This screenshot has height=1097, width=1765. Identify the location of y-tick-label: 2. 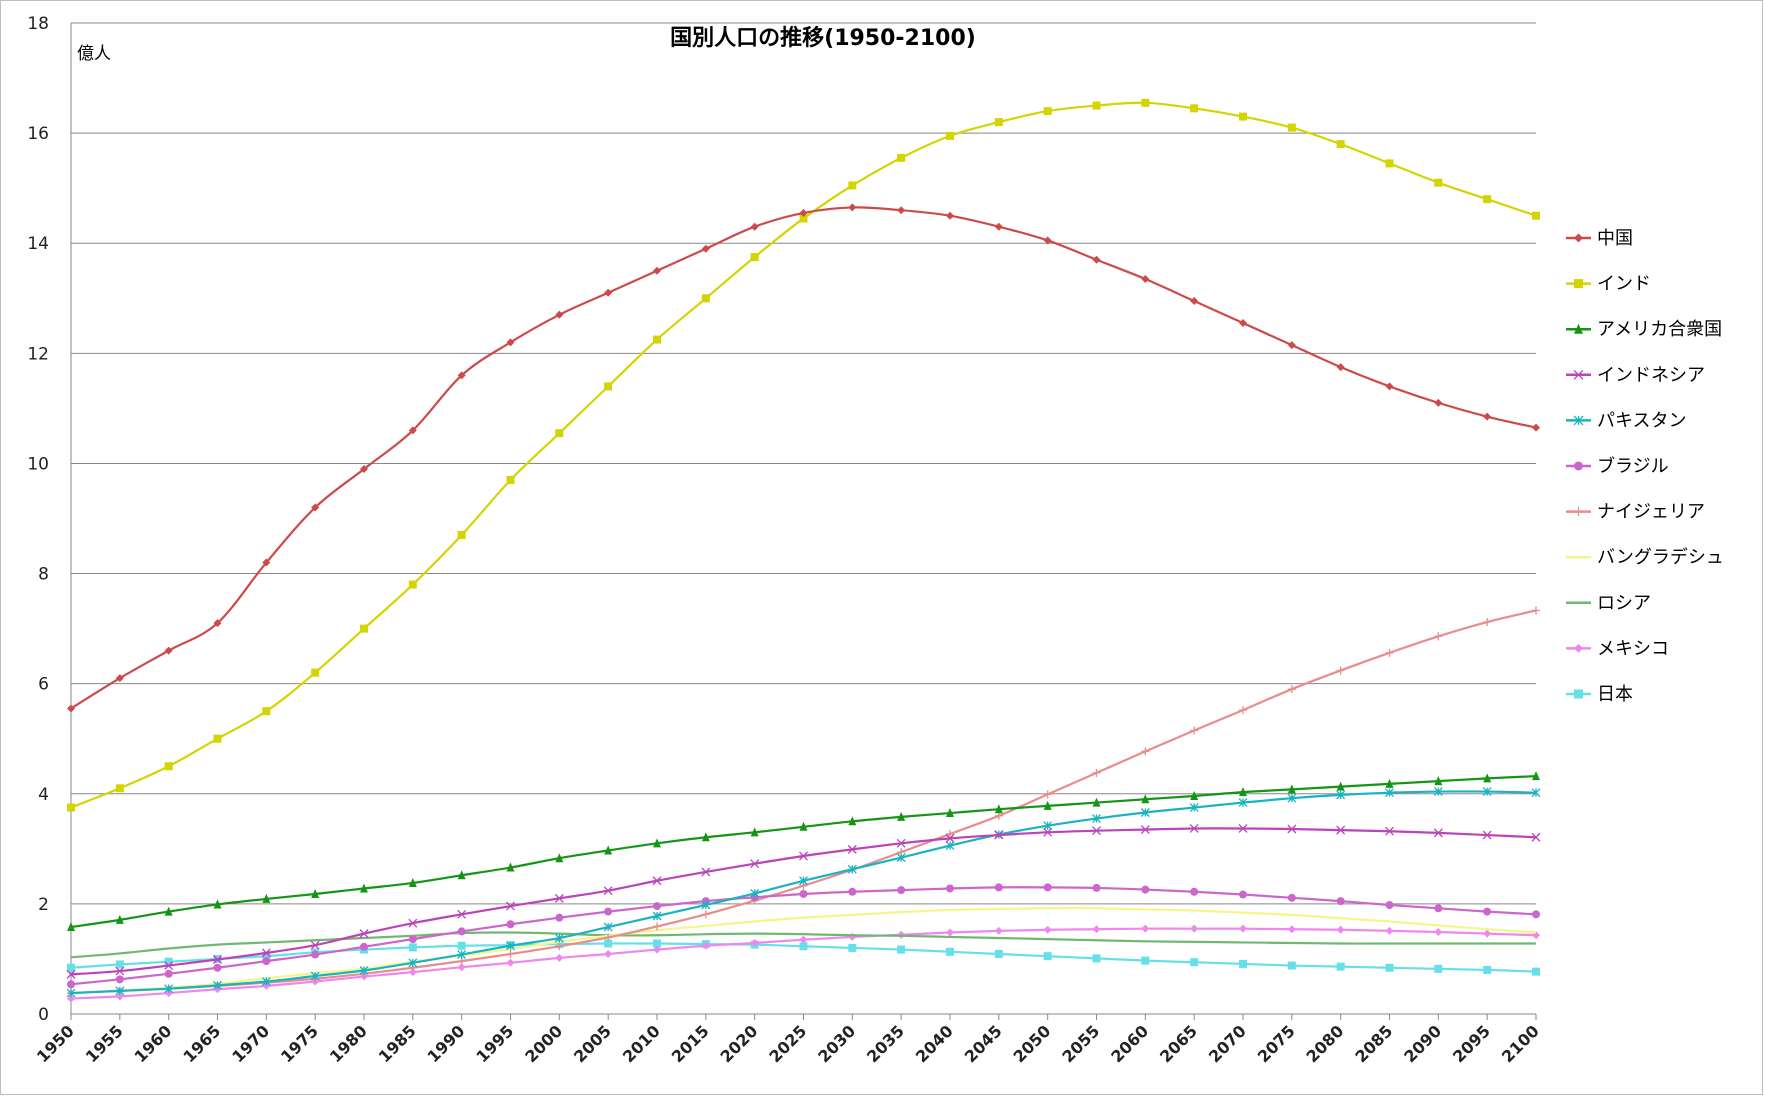
(43, 905).